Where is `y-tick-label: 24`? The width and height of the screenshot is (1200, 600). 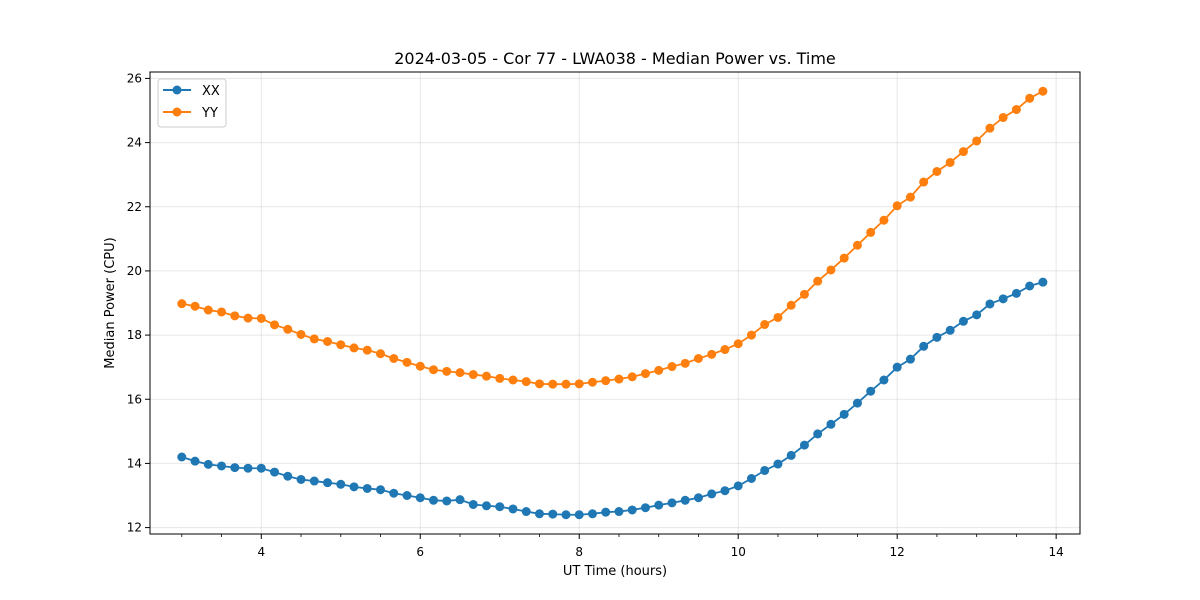 y-tick-label: 24 is located at coordinates (134, 143).